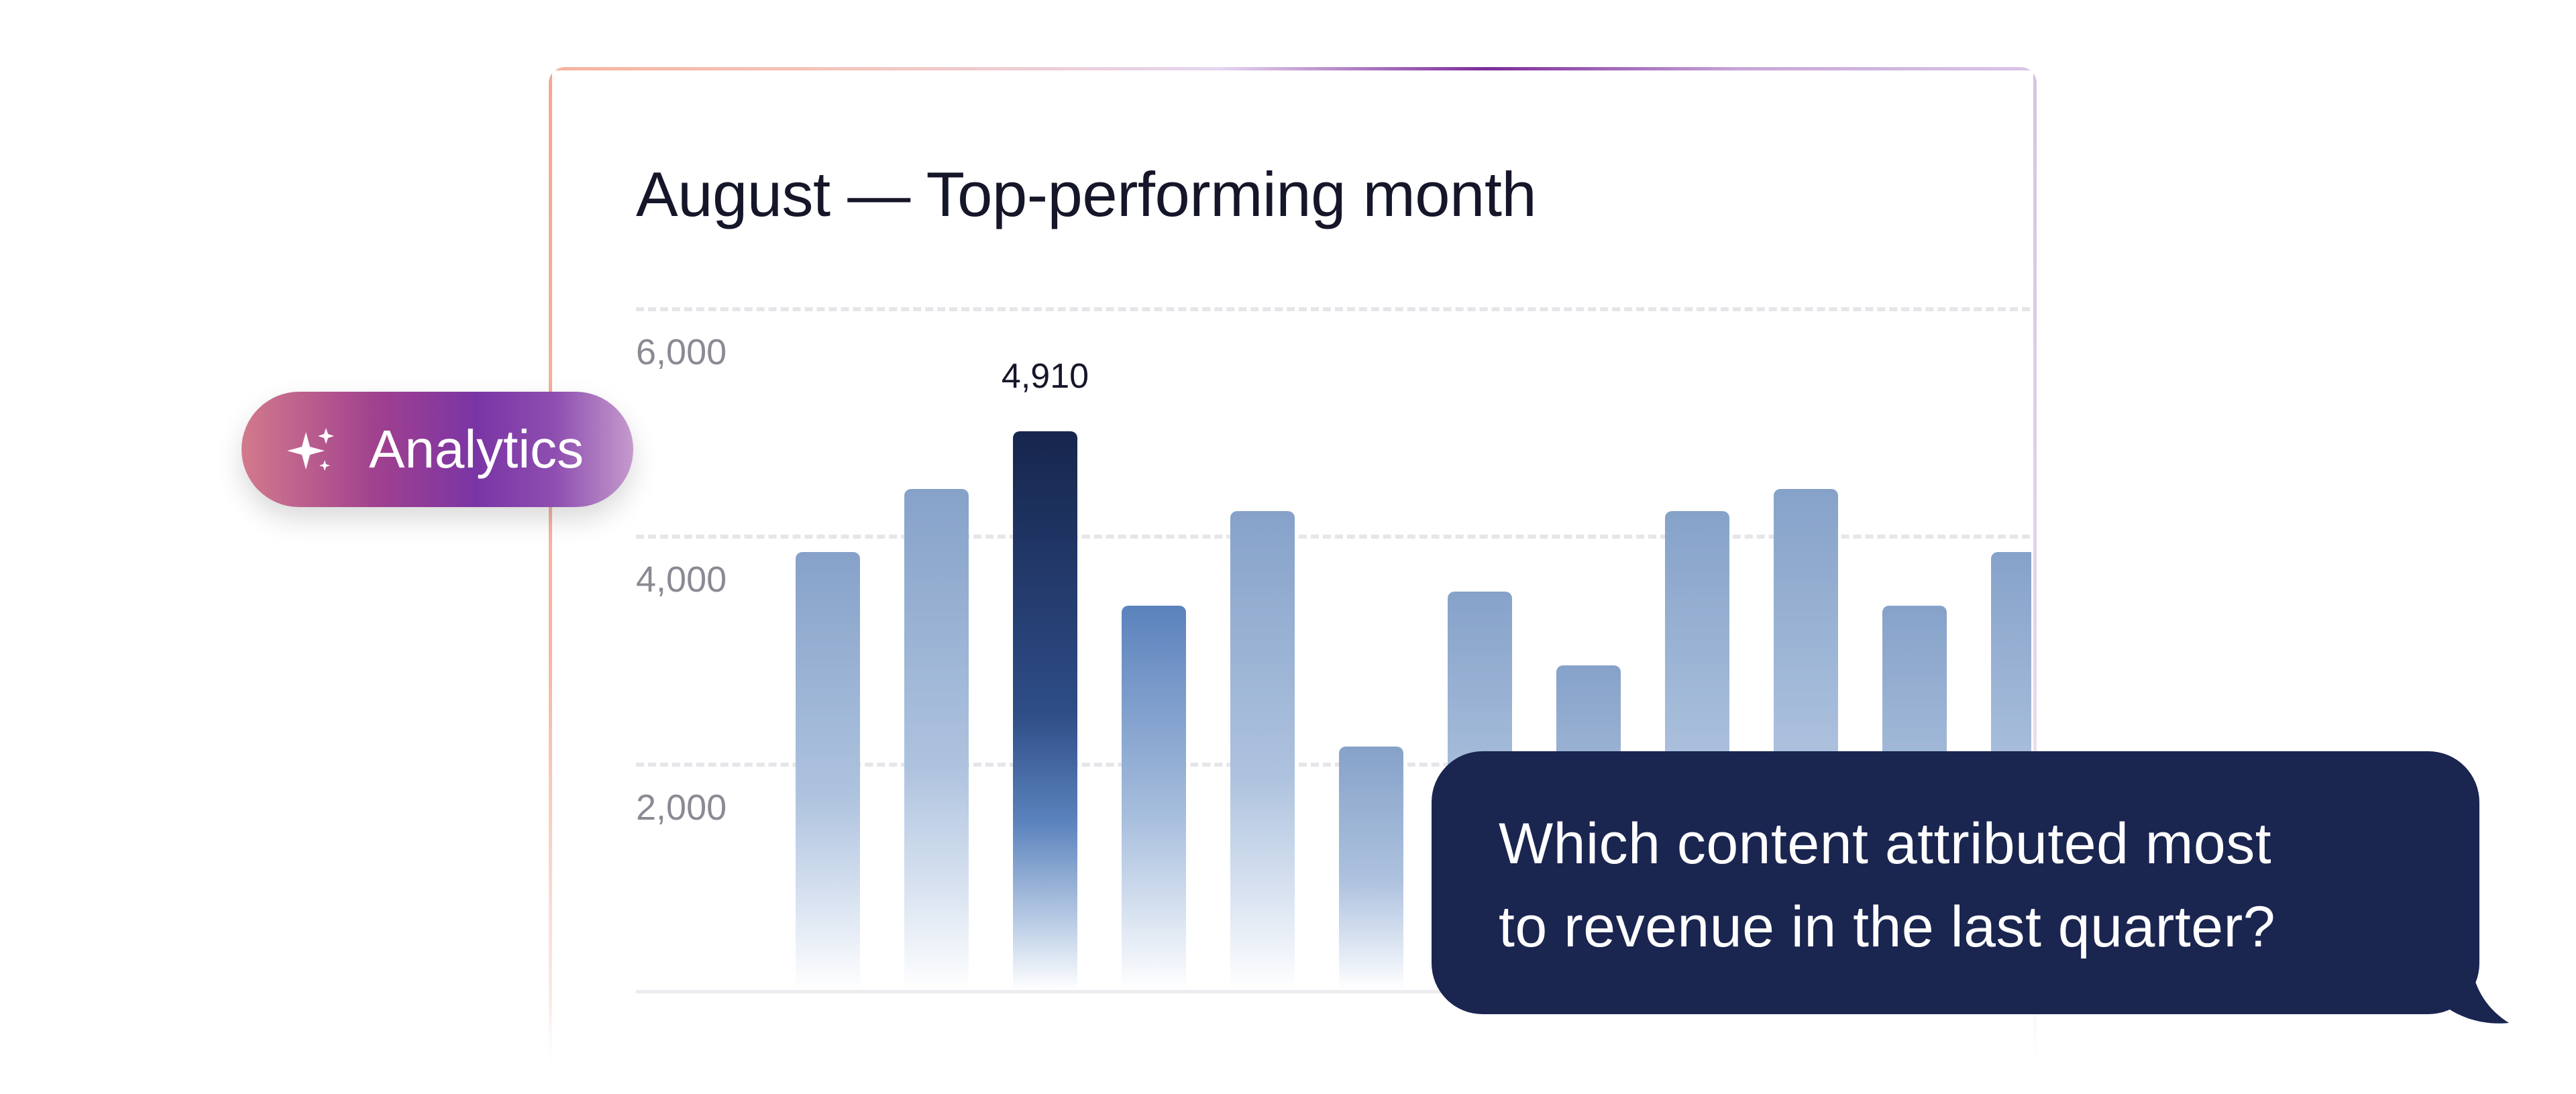 The width and height of the screenshot is (2576, 1094). I want to click on analytics-badge: Analytics, so click(437, 449).